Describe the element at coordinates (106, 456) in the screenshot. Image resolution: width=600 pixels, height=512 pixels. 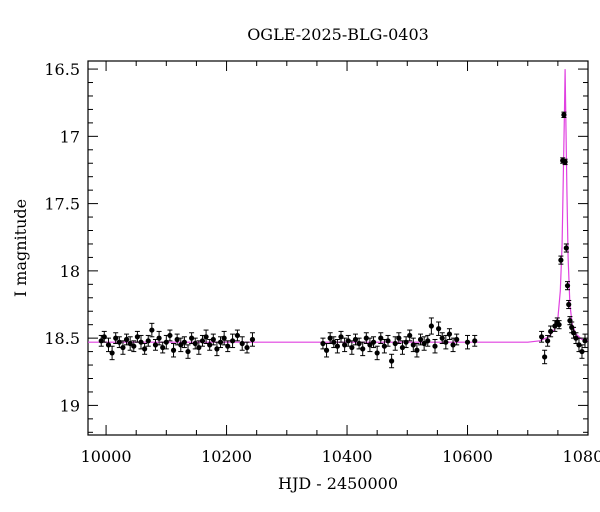
I see `x-tick-label: 10000` at that location.